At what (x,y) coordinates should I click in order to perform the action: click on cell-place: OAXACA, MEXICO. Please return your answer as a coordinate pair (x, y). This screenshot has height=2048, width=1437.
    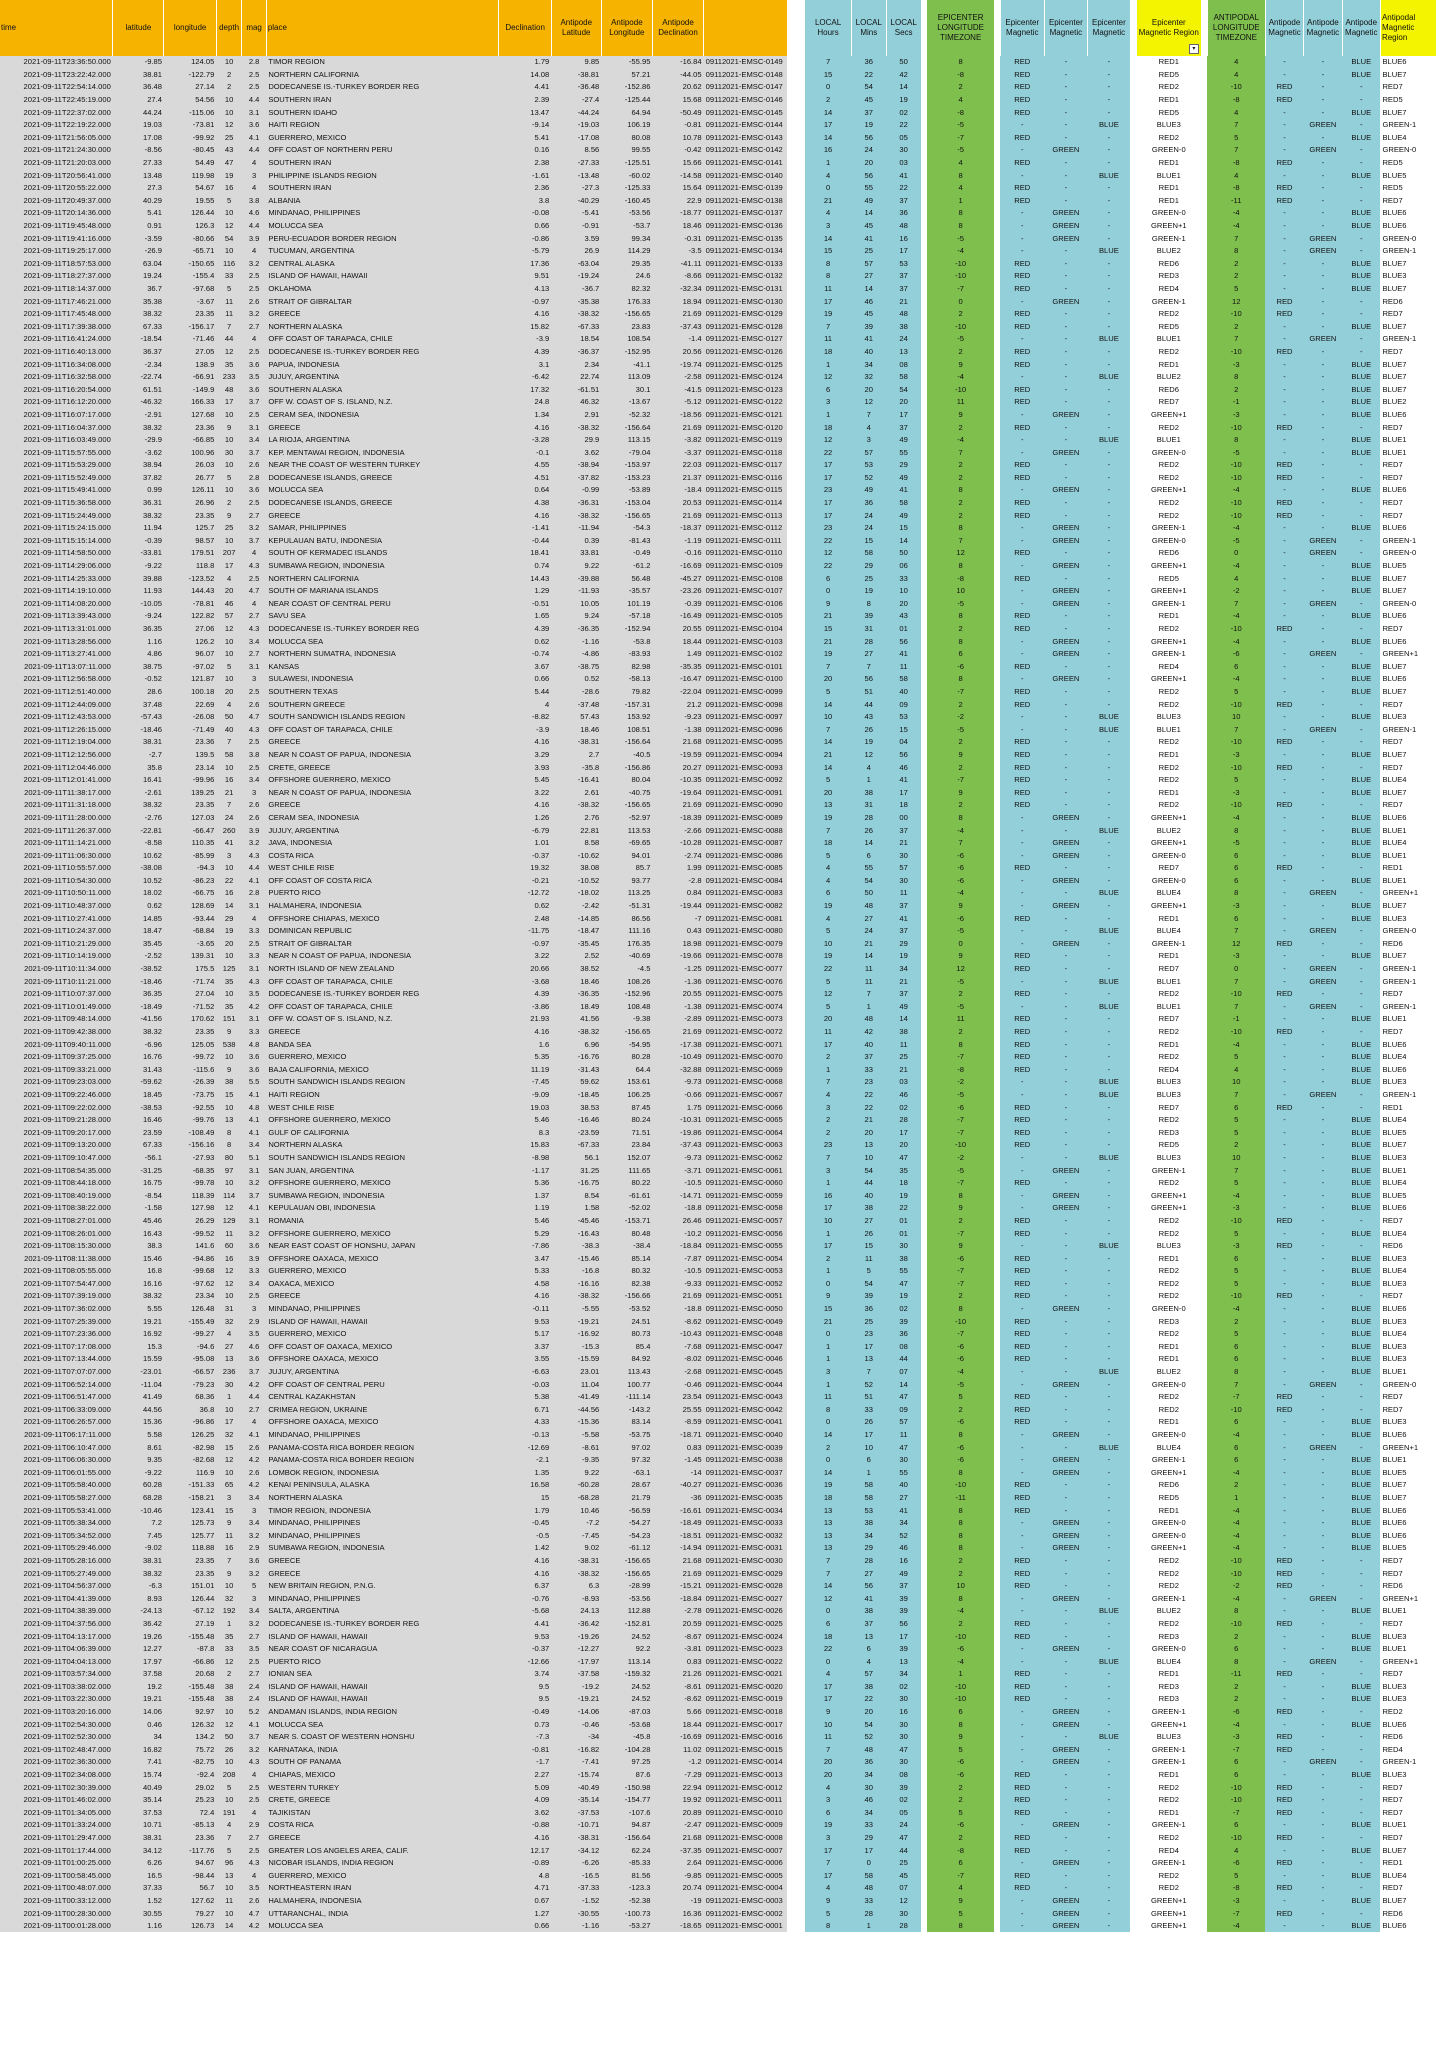
    Looking at the image, I should click on (382, 1284).